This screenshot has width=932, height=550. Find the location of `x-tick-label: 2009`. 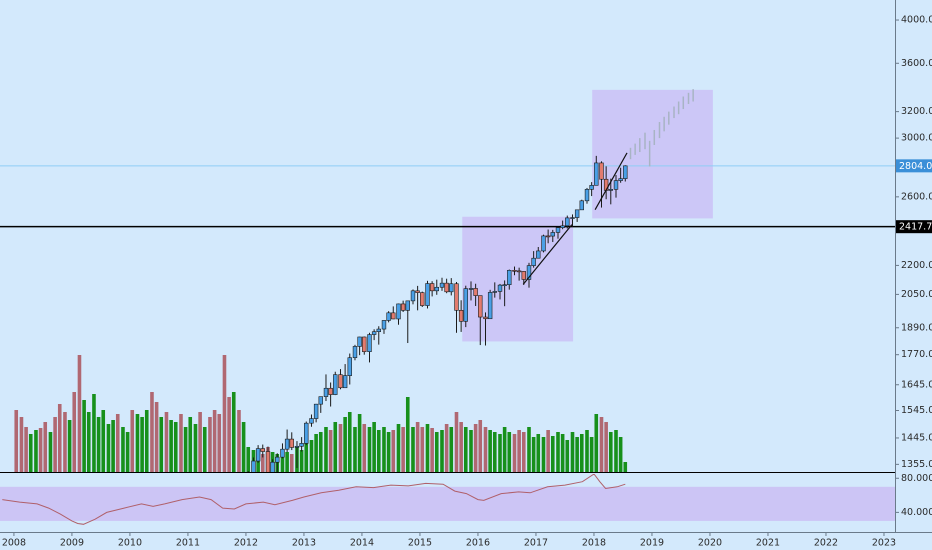

x-tick-label: 2009 is located at coordinates (72, 543).